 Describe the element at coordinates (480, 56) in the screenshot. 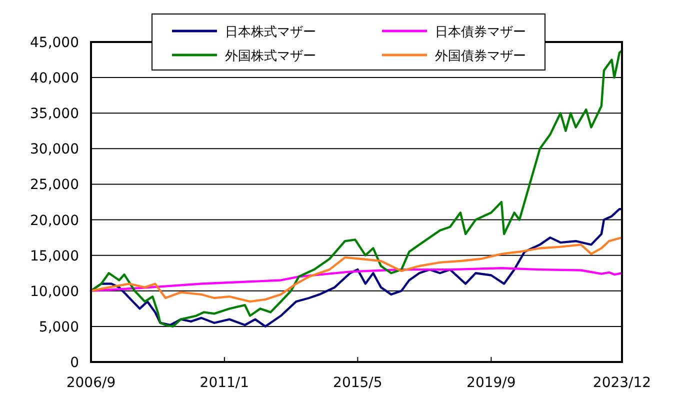

I see `legend-label: 外国債券マザー` at that location.